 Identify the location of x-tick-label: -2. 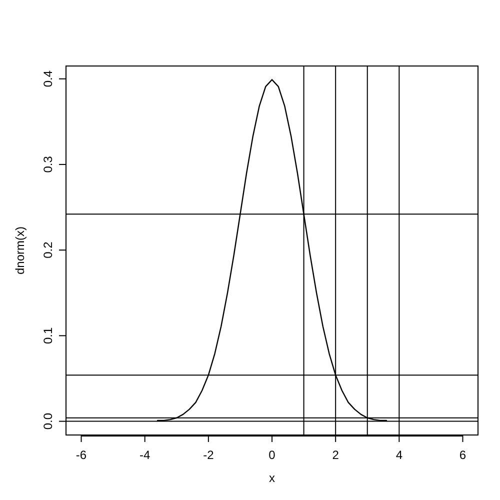
(208, 455).